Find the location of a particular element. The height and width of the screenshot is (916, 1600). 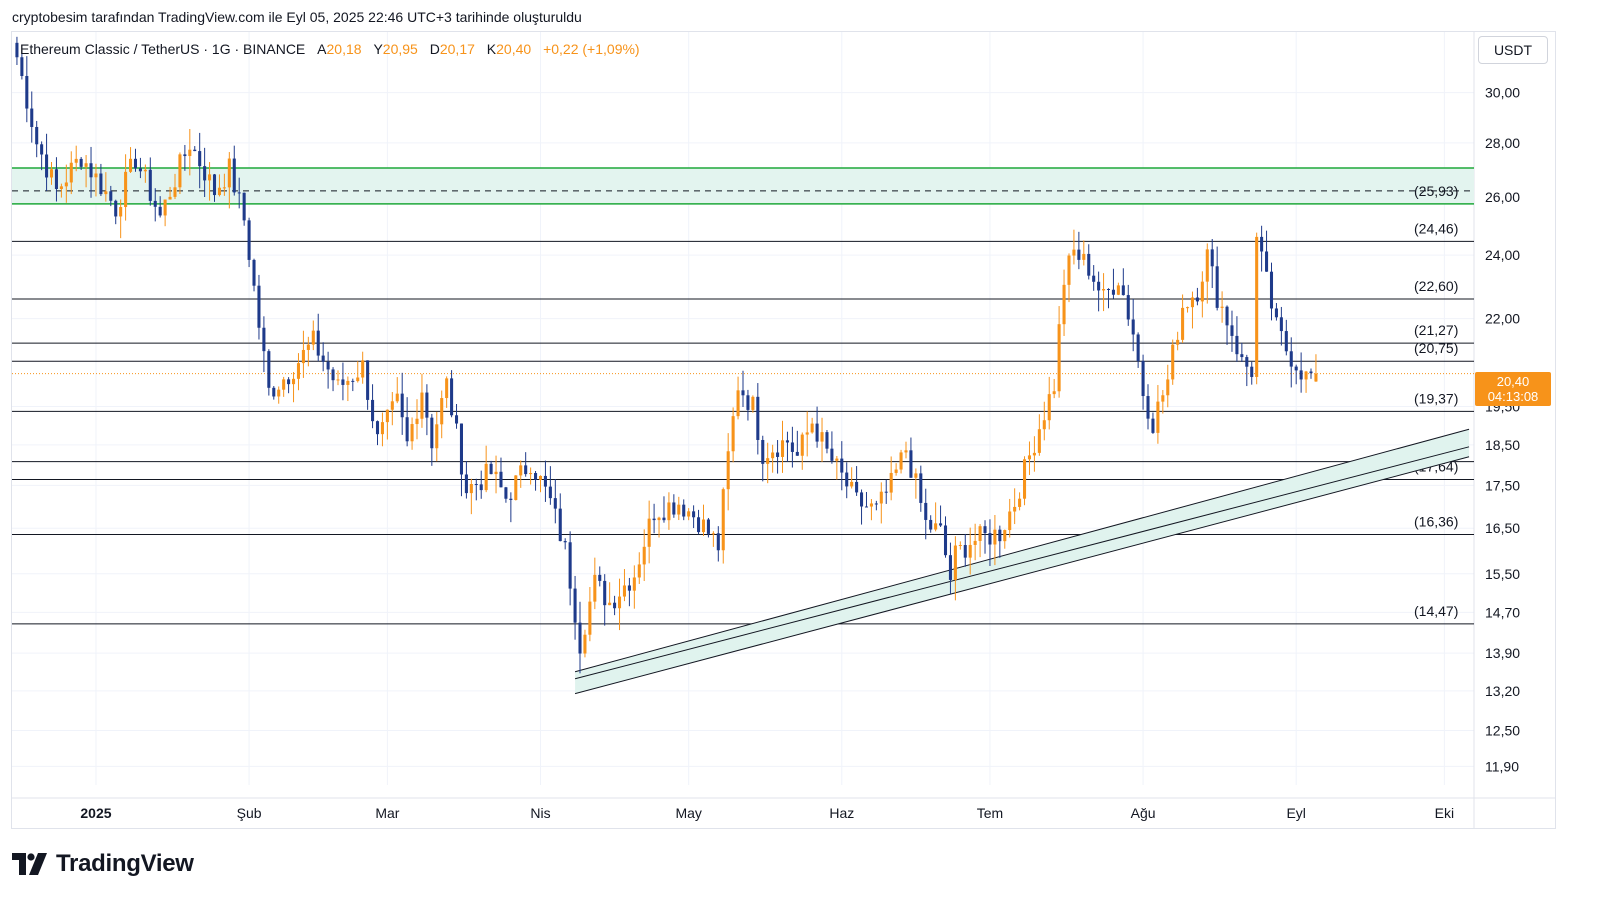

level-label: (24,46) is located at coordinates (1436, 228).